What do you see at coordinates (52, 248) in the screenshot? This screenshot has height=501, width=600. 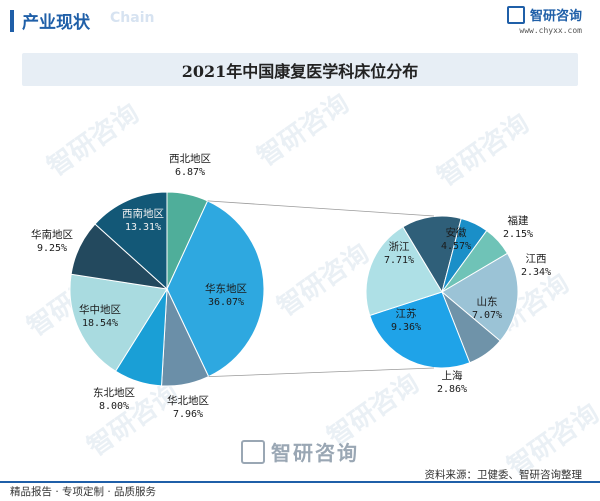 I see `slice-value: 9.25%` at bounding box center [52, 248].